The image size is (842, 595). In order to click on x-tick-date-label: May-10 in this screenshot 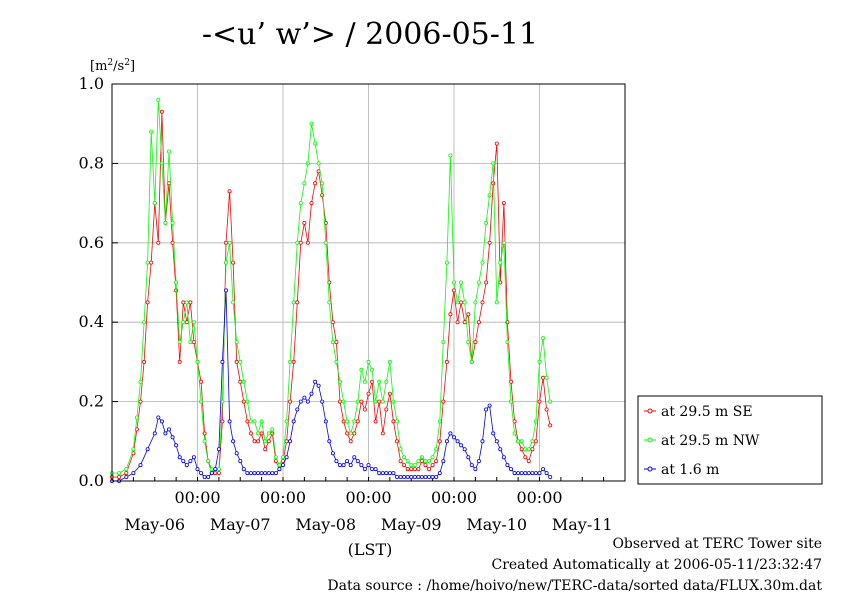, I will do `click(496, 524)`.